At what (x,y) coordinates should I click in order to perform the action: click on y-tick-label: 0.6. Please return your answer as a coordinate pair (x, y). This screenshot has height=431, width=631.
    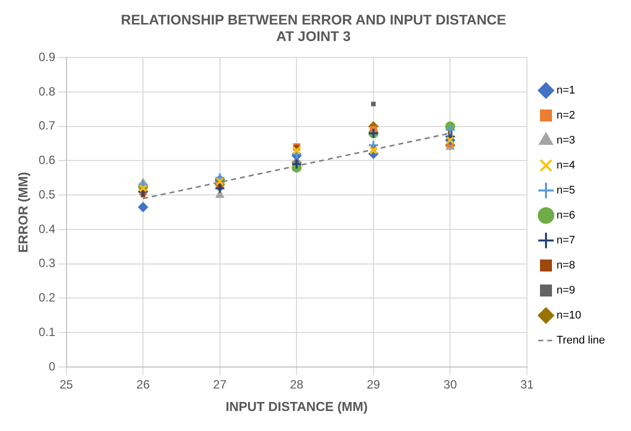
    Looking at the image, I should click on (47, 160).